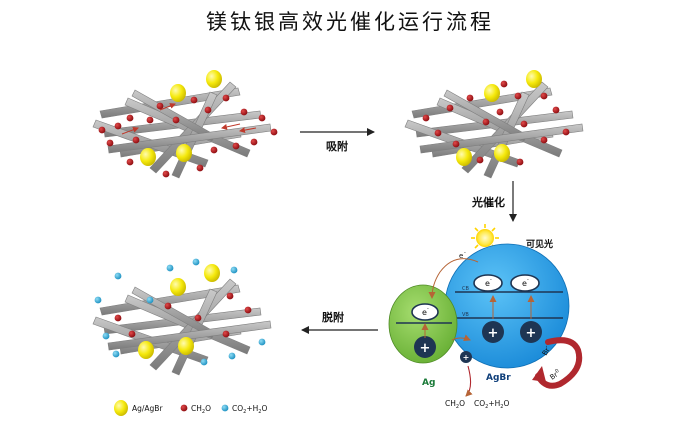 Image resolution: width=700 pixels, height=428 pixels. What do you see at coordinates (249, 409) in the screenshot?
I see `legend-label-co2-h2o: CO2+H2O` at bounding box center [249, 409].